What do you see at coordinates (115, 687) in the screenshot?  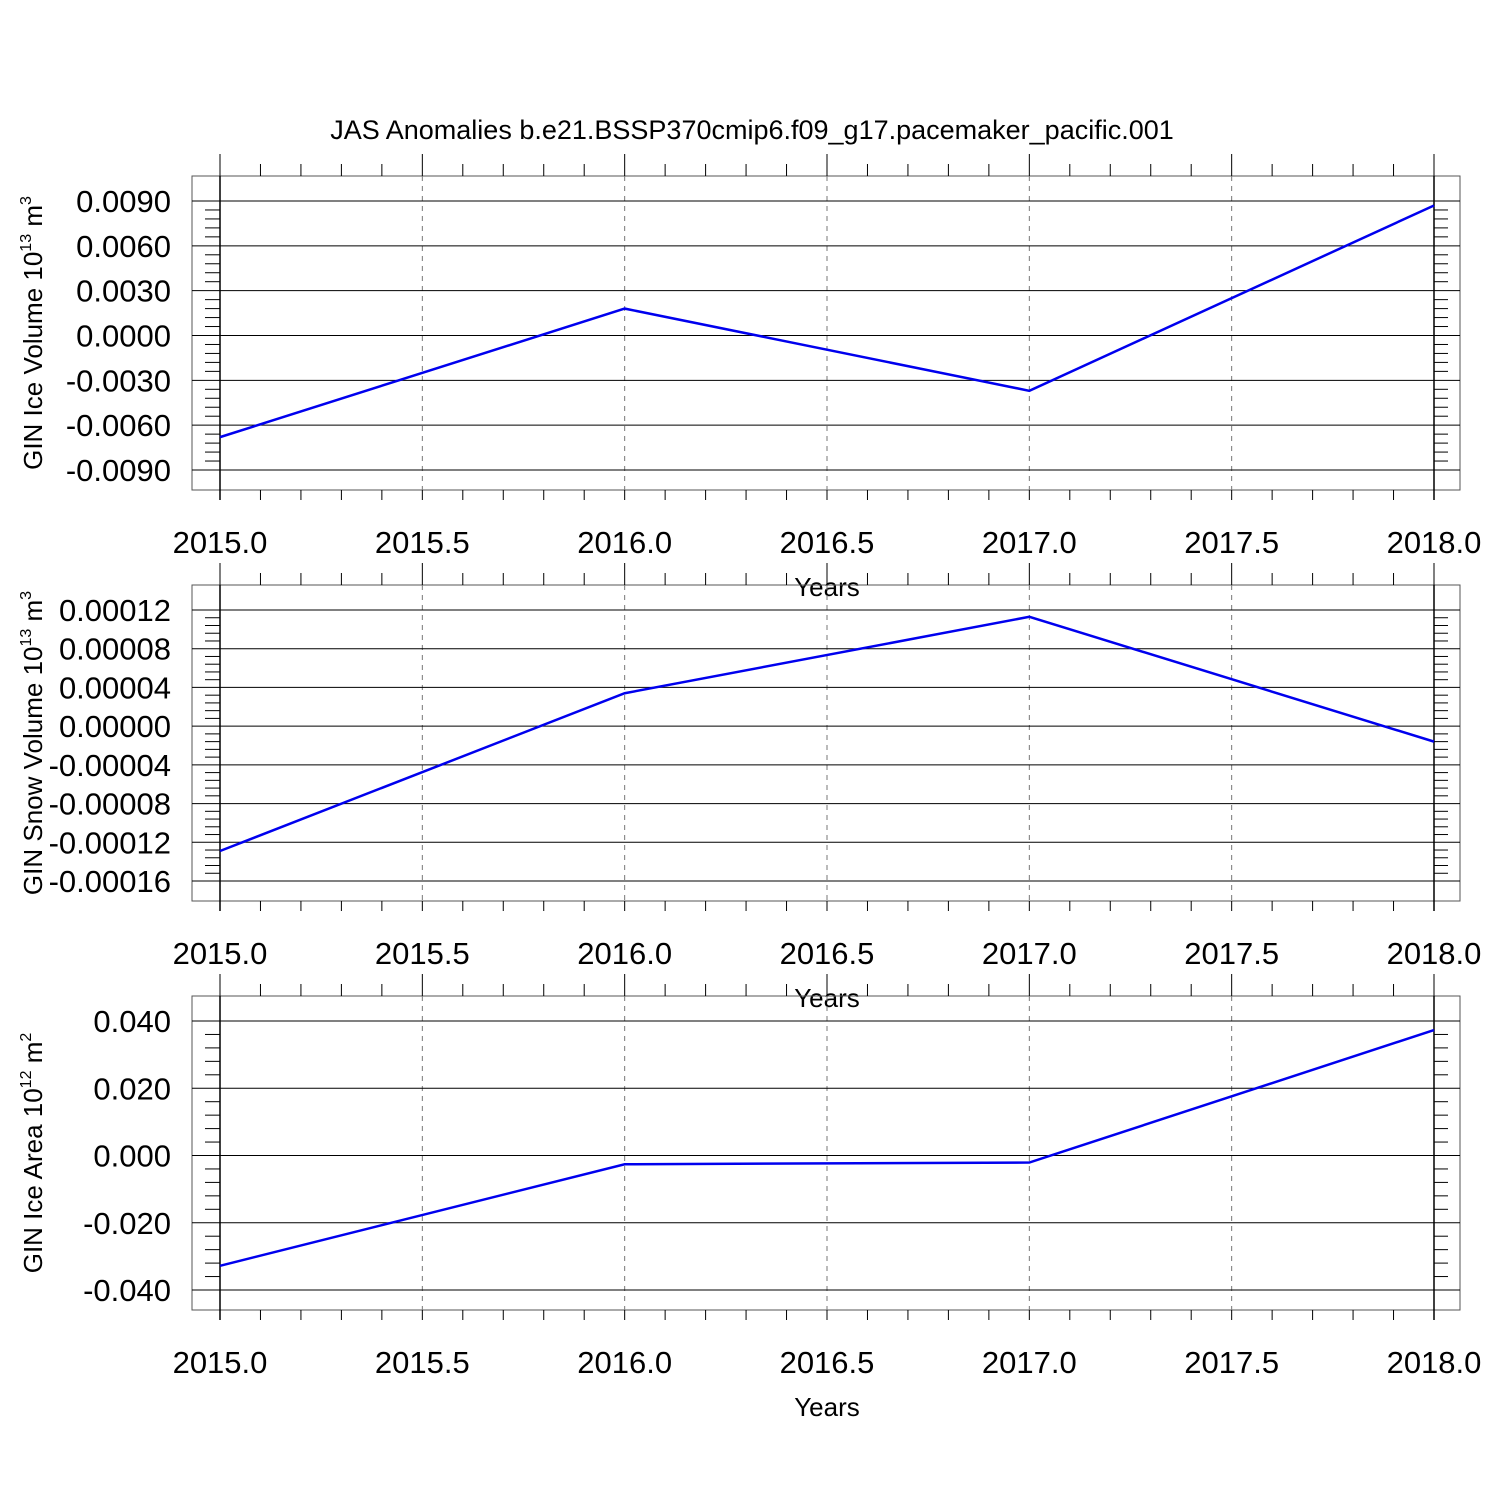 I see `y-tick-label: 0.00004` at bounding box center [115, 687].